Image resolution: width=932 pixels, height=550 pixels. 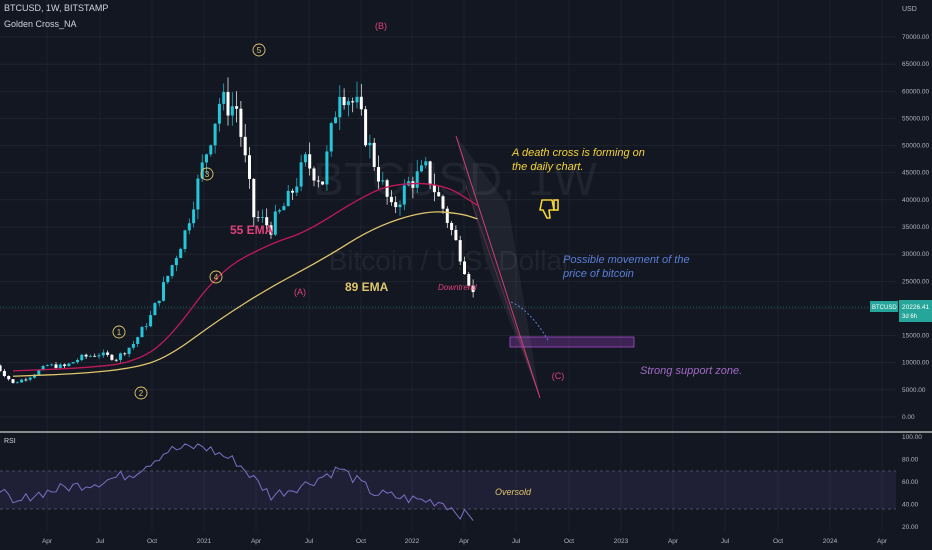 What do you see at coordinates (56, 8) in the screenshot?
I see `symbol-title: BTCUSD, 1W, BITSTAMP` at bounding box center [56, 8].